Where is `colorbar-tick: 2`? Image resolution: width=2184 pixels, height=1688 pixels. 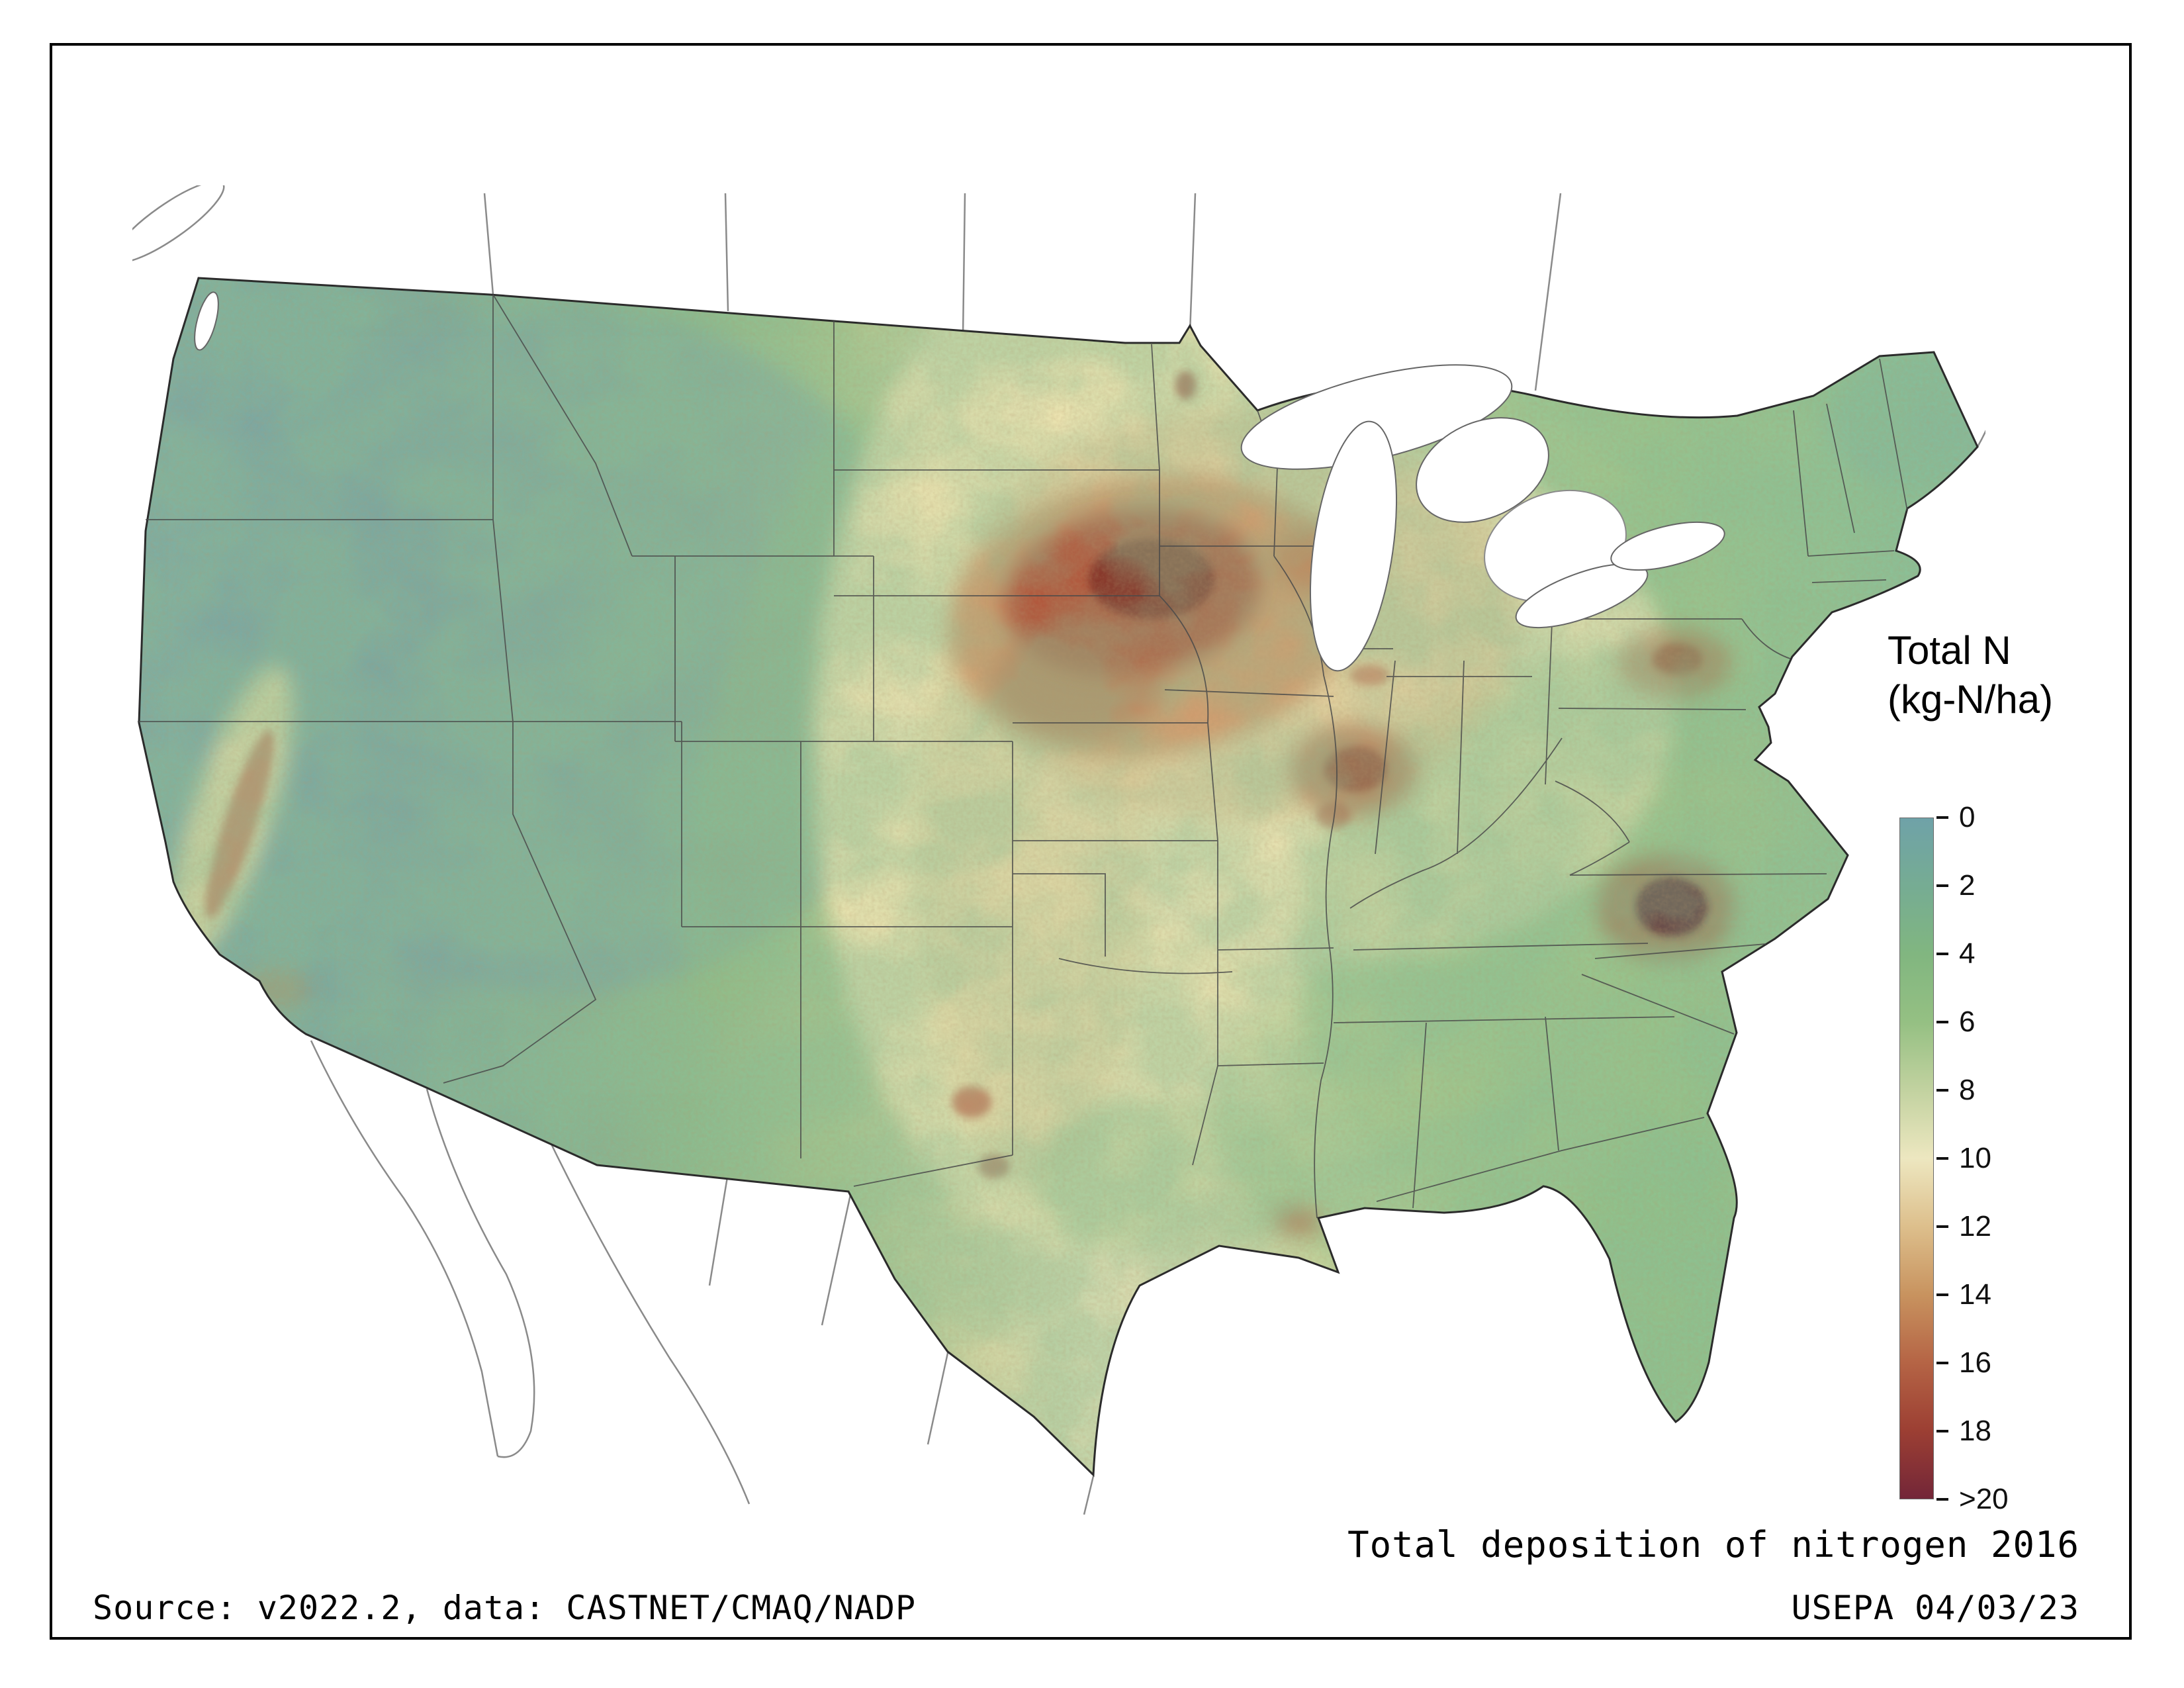 colorbar-tick: 2 is located at coordinates (1955, 885).